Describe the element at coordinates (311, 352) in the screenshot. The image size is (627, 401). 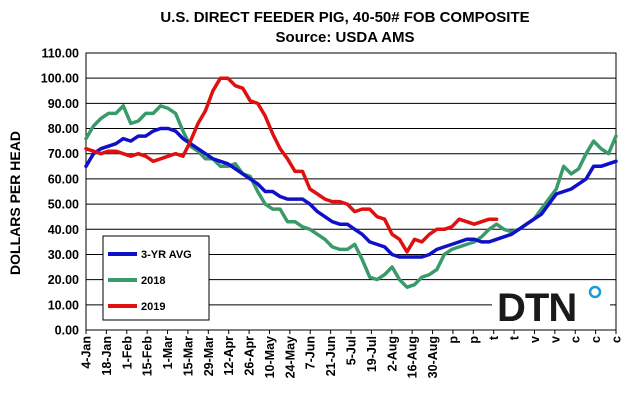
I see `x-tick-label: 7-Jun` at that location.